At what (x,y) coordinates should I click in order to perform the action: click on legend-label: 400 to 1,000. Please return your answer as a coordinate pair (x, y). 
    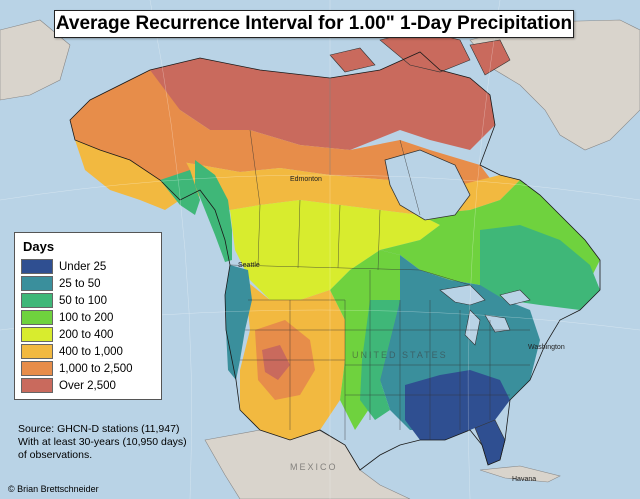
    Looking at the image, I should click on (91, 351).